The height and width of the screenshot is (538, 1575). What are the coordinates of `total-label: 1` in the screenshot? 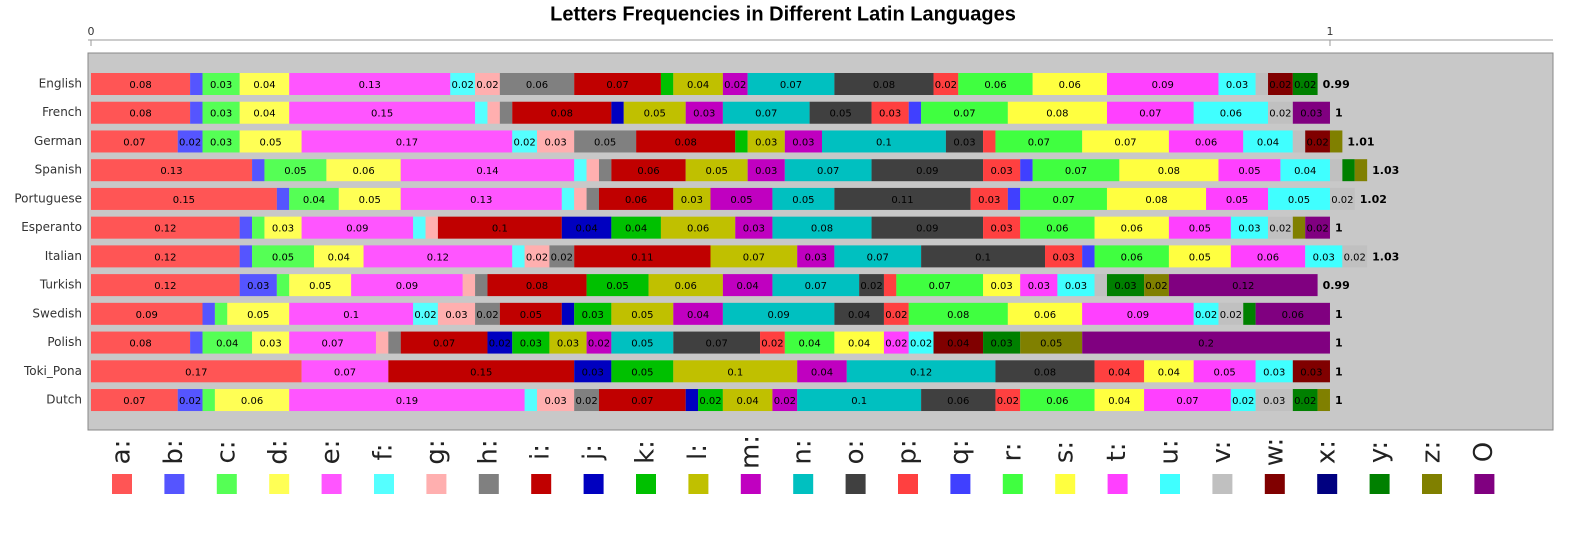 It's located at (1339, 113).